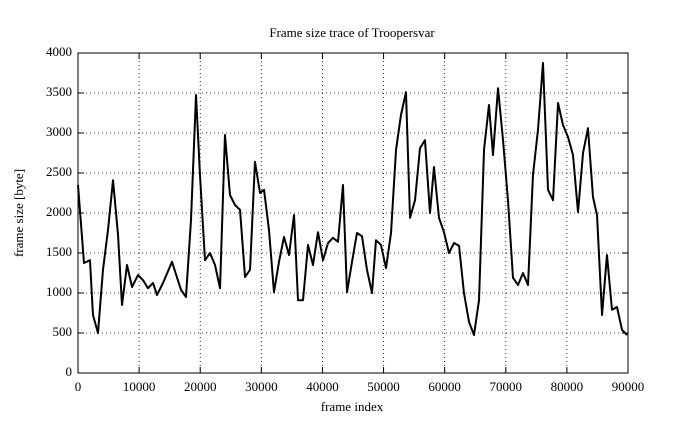 Image resolution: width=695 pixels, height=426 pixels. I want to click on x-tick-label: 10000, so click(139, 386).